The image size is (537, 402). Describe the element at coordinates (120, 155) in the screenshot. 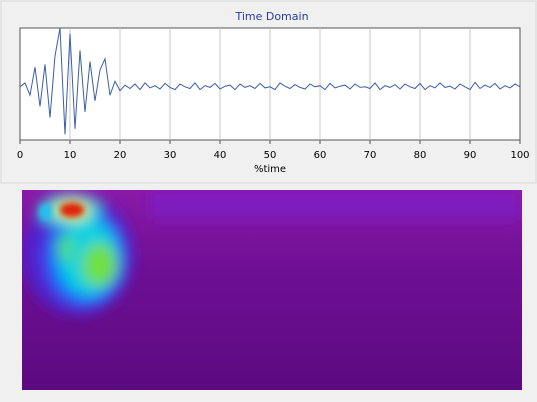

I see `x-tick-label: 20` at that location.